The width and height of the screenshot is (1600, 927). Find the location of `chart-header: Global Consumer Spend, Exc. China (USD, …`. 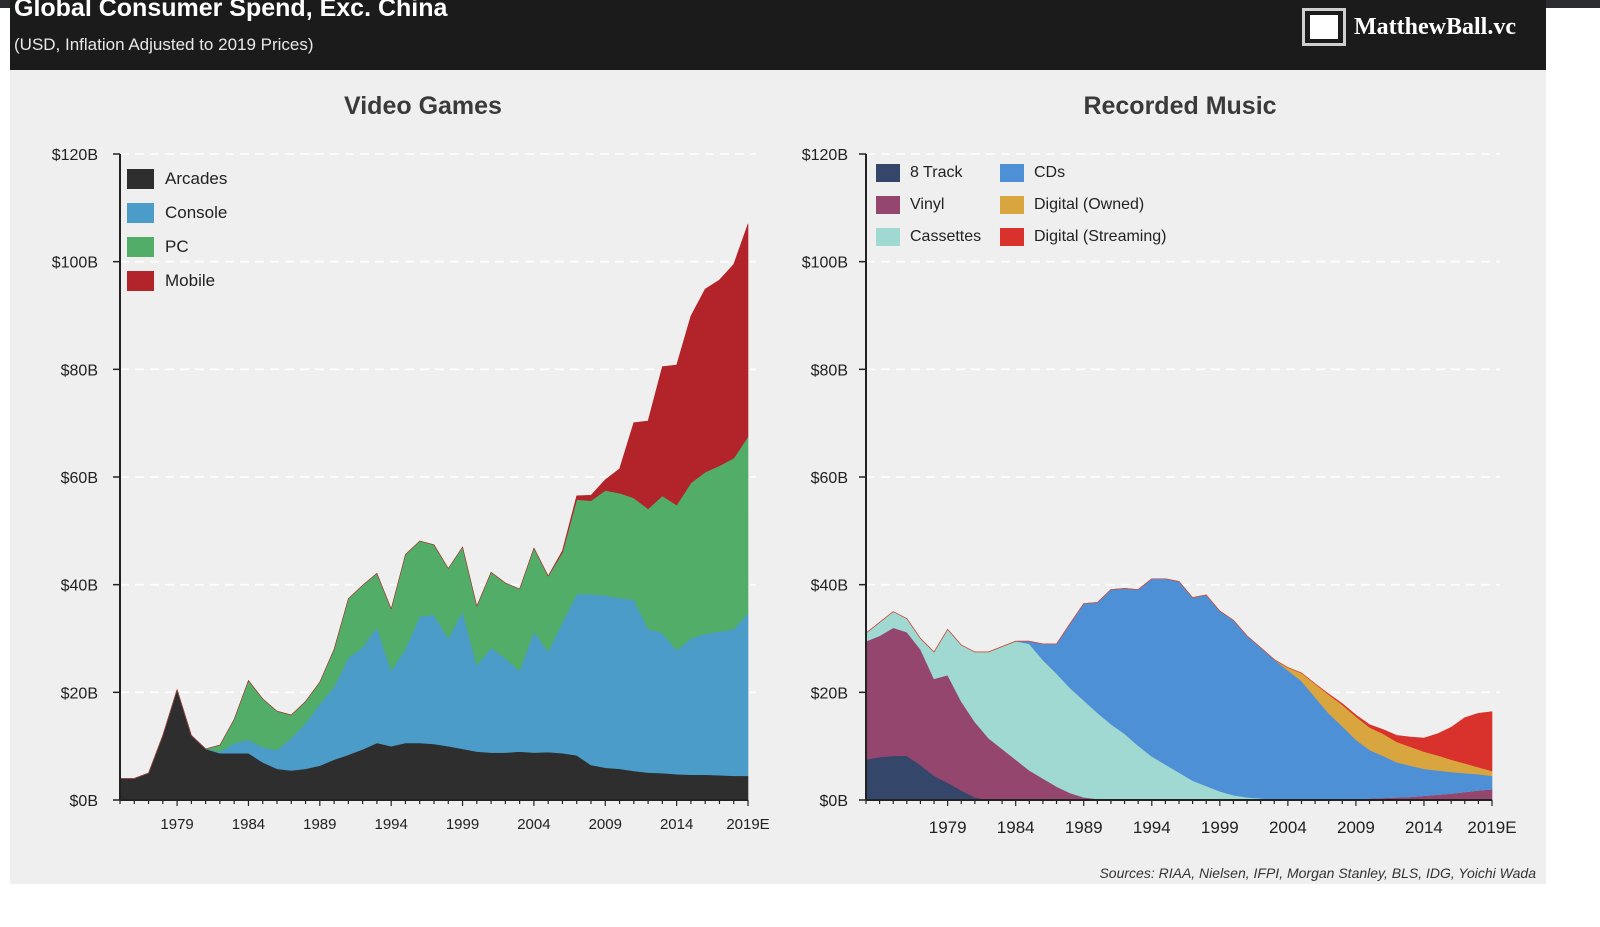

chart-header: Global Consumer Spend, Exc. China (USD, … is located at coordinates (778, 35).